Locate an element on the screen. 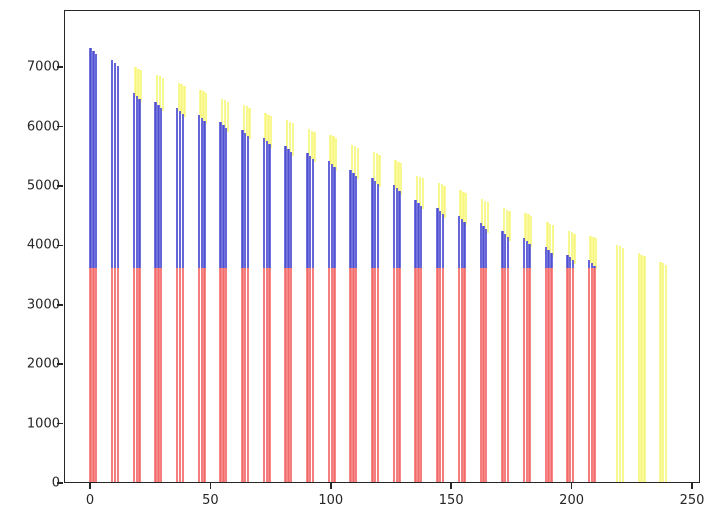 This screenshot has height=518, width=720. y-axis-tick-label: 7000 is located at coordinates (43, 67).